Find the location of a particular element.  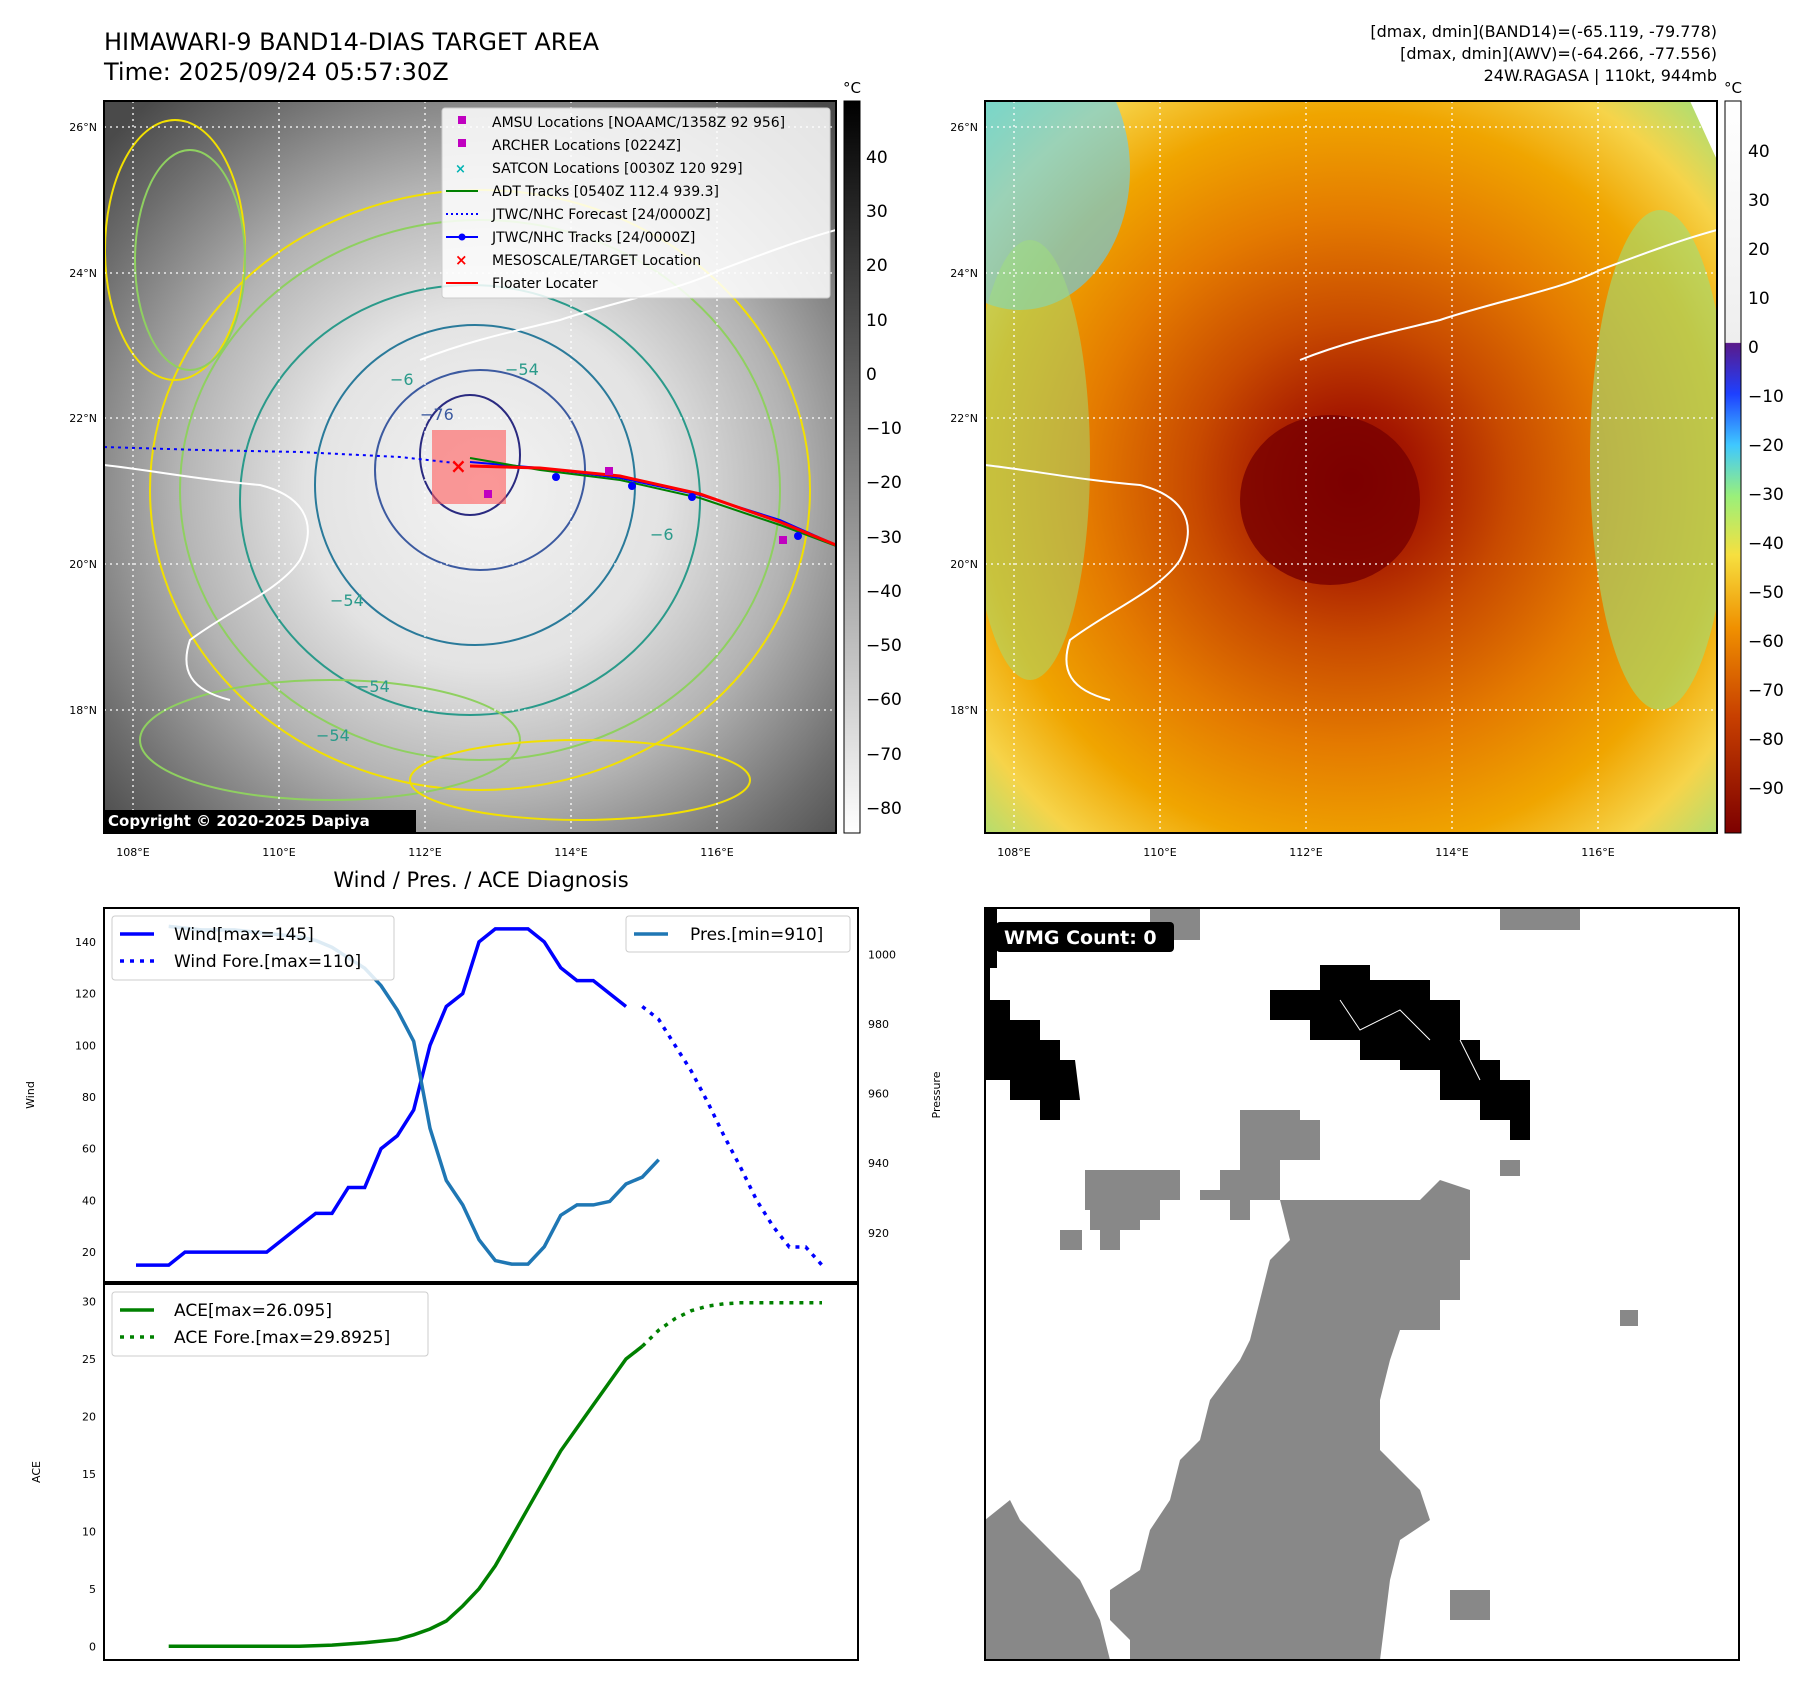

coastline-b is located at coordinates (1351, 465).